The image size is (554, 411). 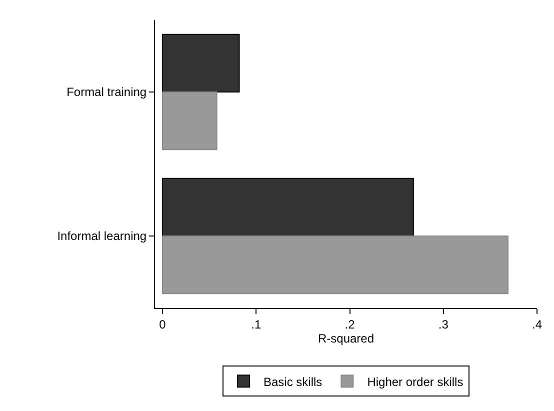 What do you see at coordinates (346, 338) in the screenshot?
I see `x-axis-title: R-squared` at bounding box center [346, 338].